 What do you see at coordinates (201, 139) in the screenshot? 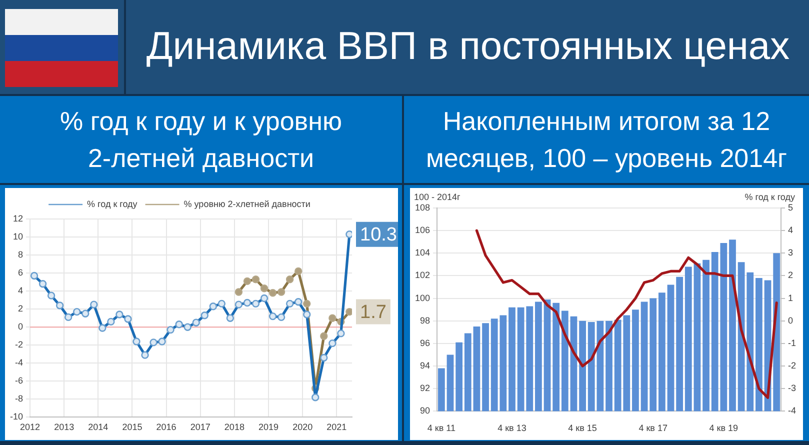
I see `chart-subtitle: % год к году и к уровню 2-летней давности` at bounding box center [201, 139].